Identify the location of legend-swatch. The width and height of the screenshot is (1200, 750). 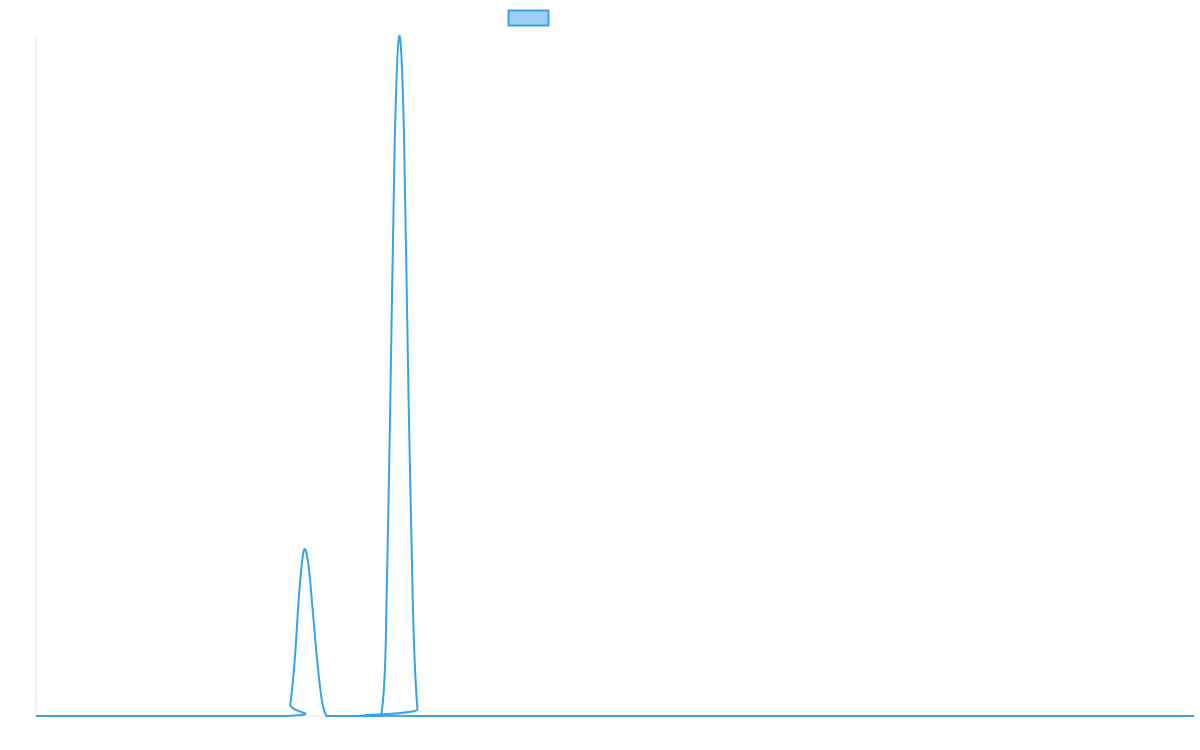
(528, 18).